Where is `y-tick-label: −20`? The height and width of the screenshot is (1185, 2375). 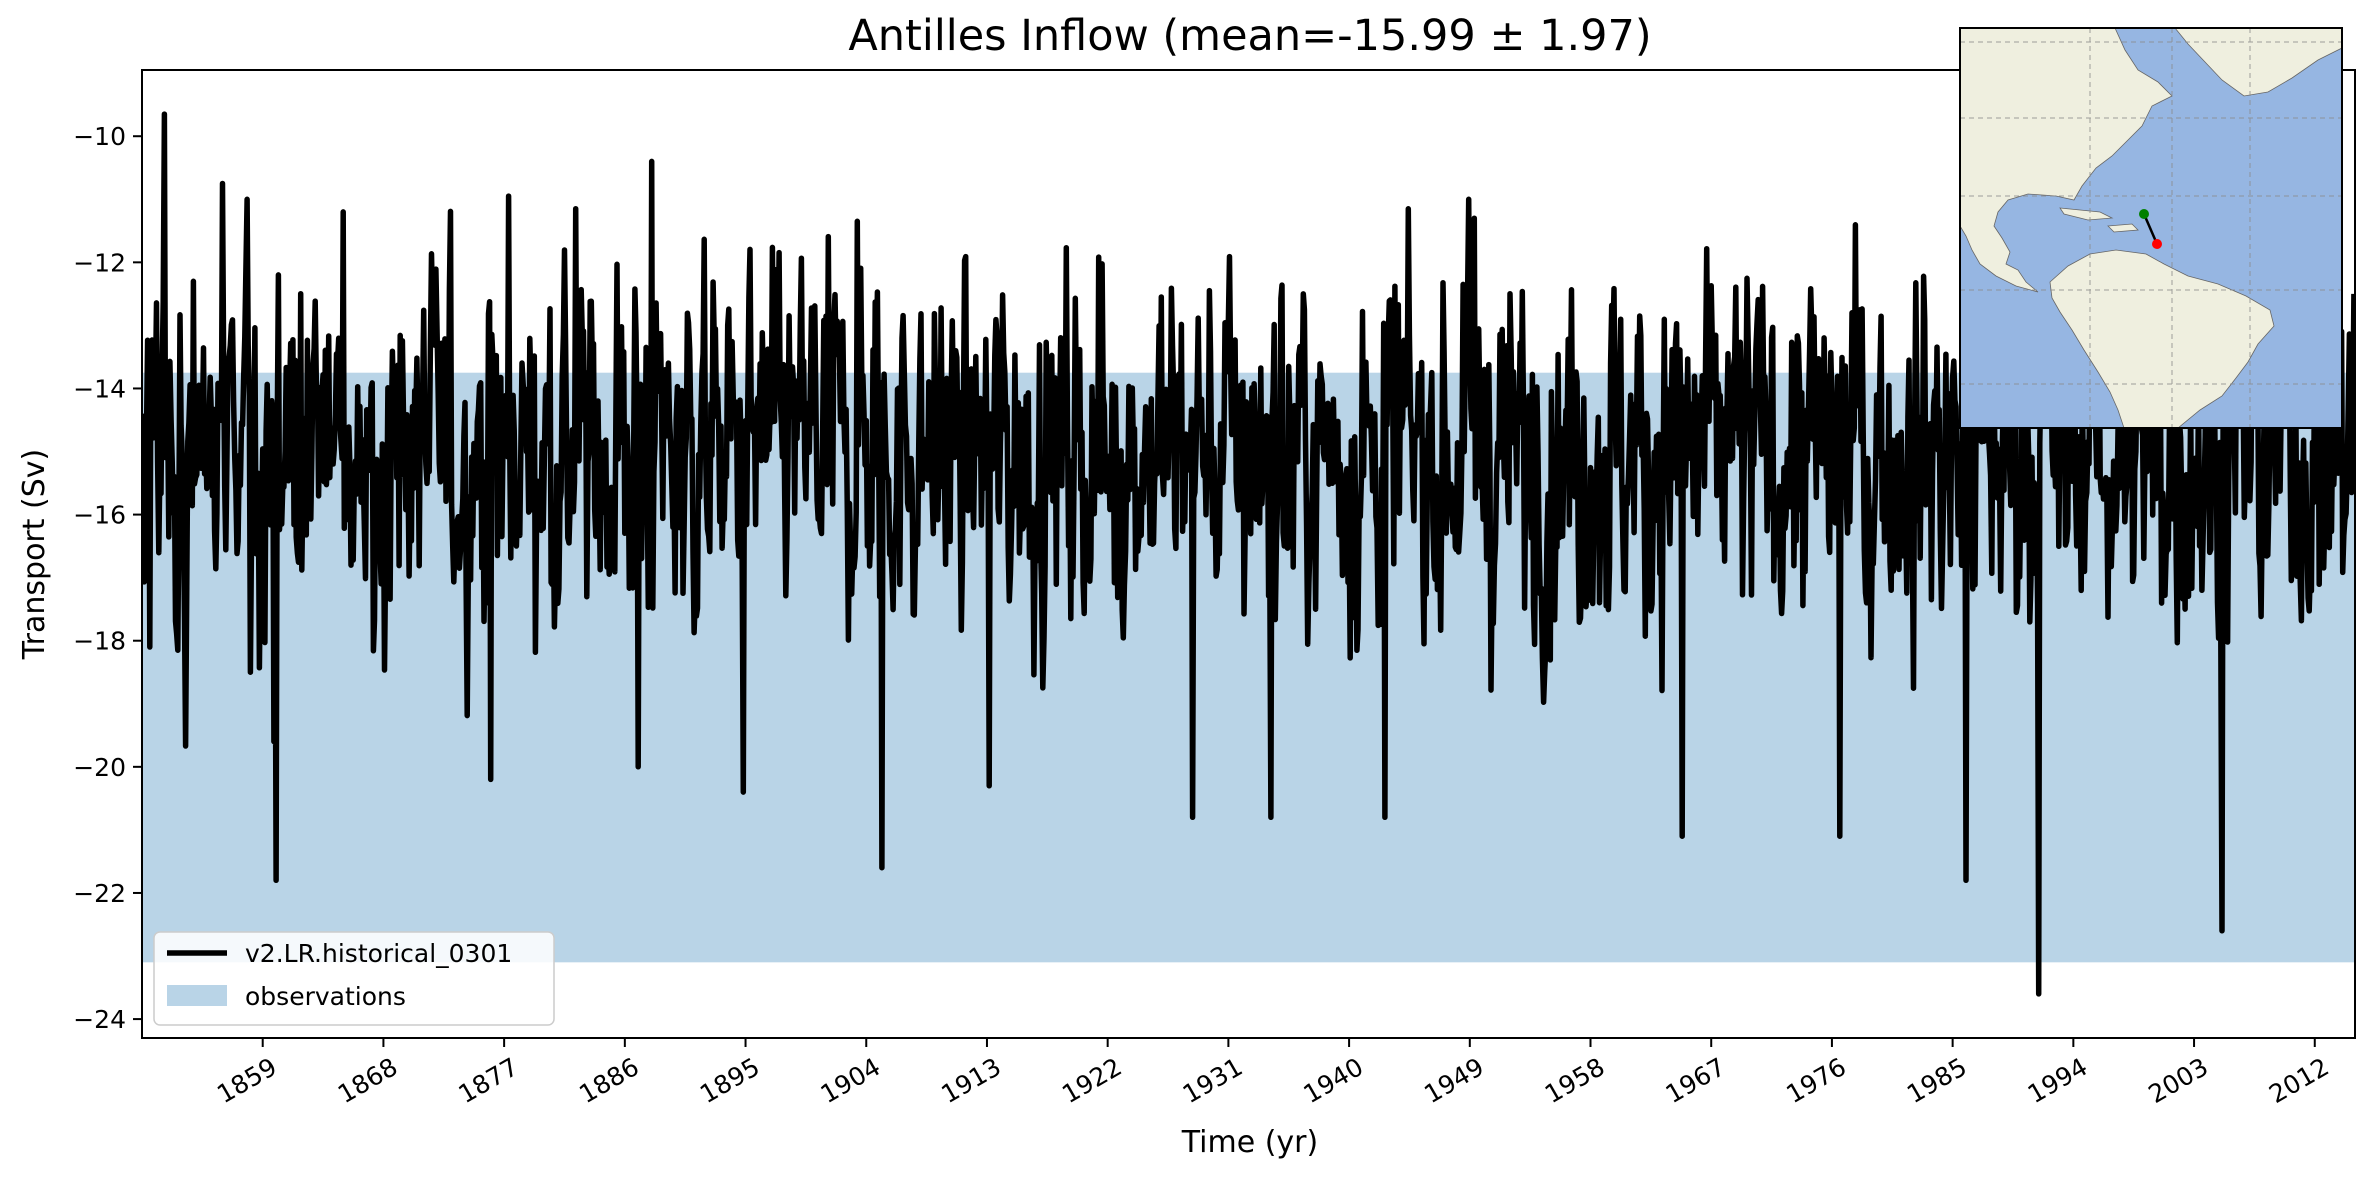
y-tick-label: −20 is located at coordinates (99, 767).